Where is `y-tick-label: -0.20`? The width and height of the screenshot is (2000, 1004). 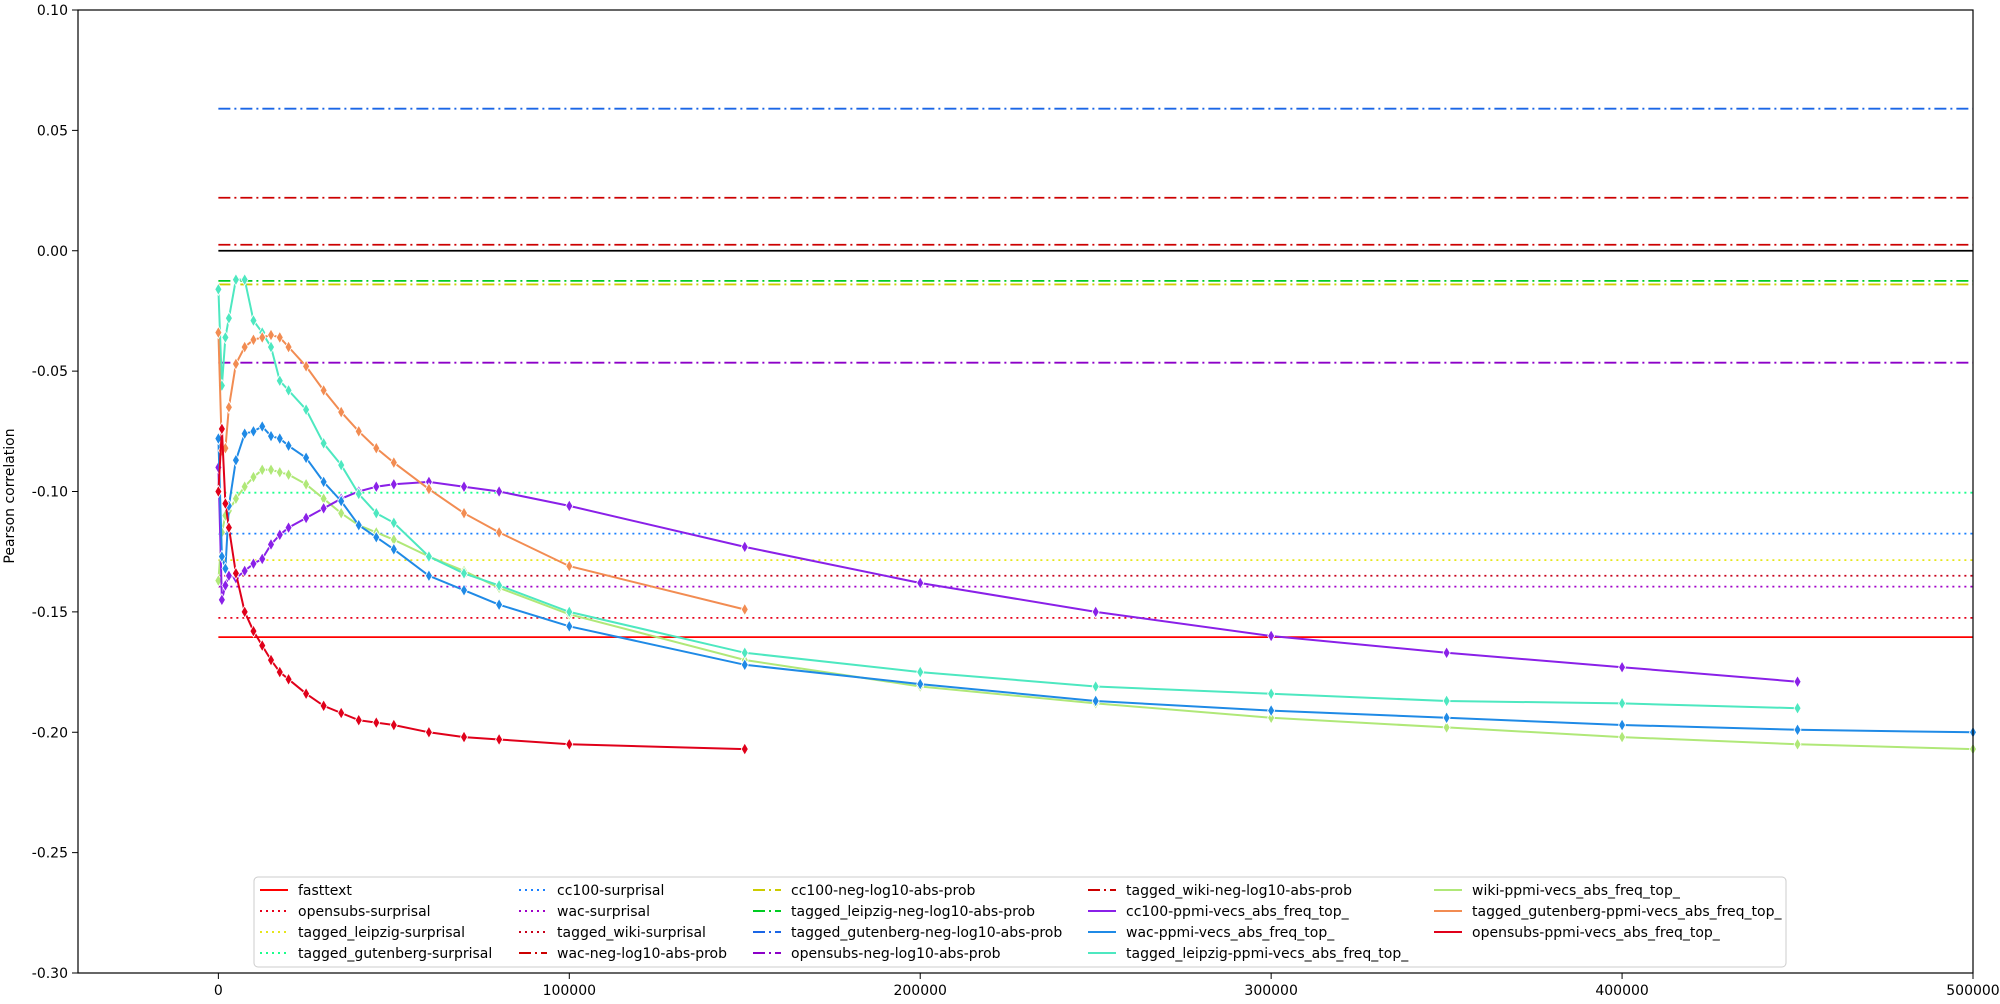
y-tick-label: -0.20 is located at coordinates (50, 733).